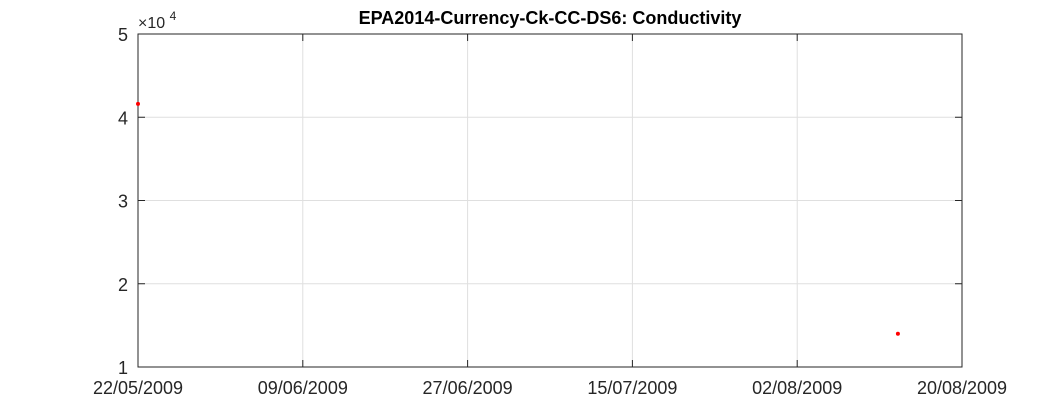 The height and width of the screenshot is (413, 1063). Describe the element at coordinates (797, 388) in the screenshot. I see `x-tick-label: 02/08/2009` at that location.